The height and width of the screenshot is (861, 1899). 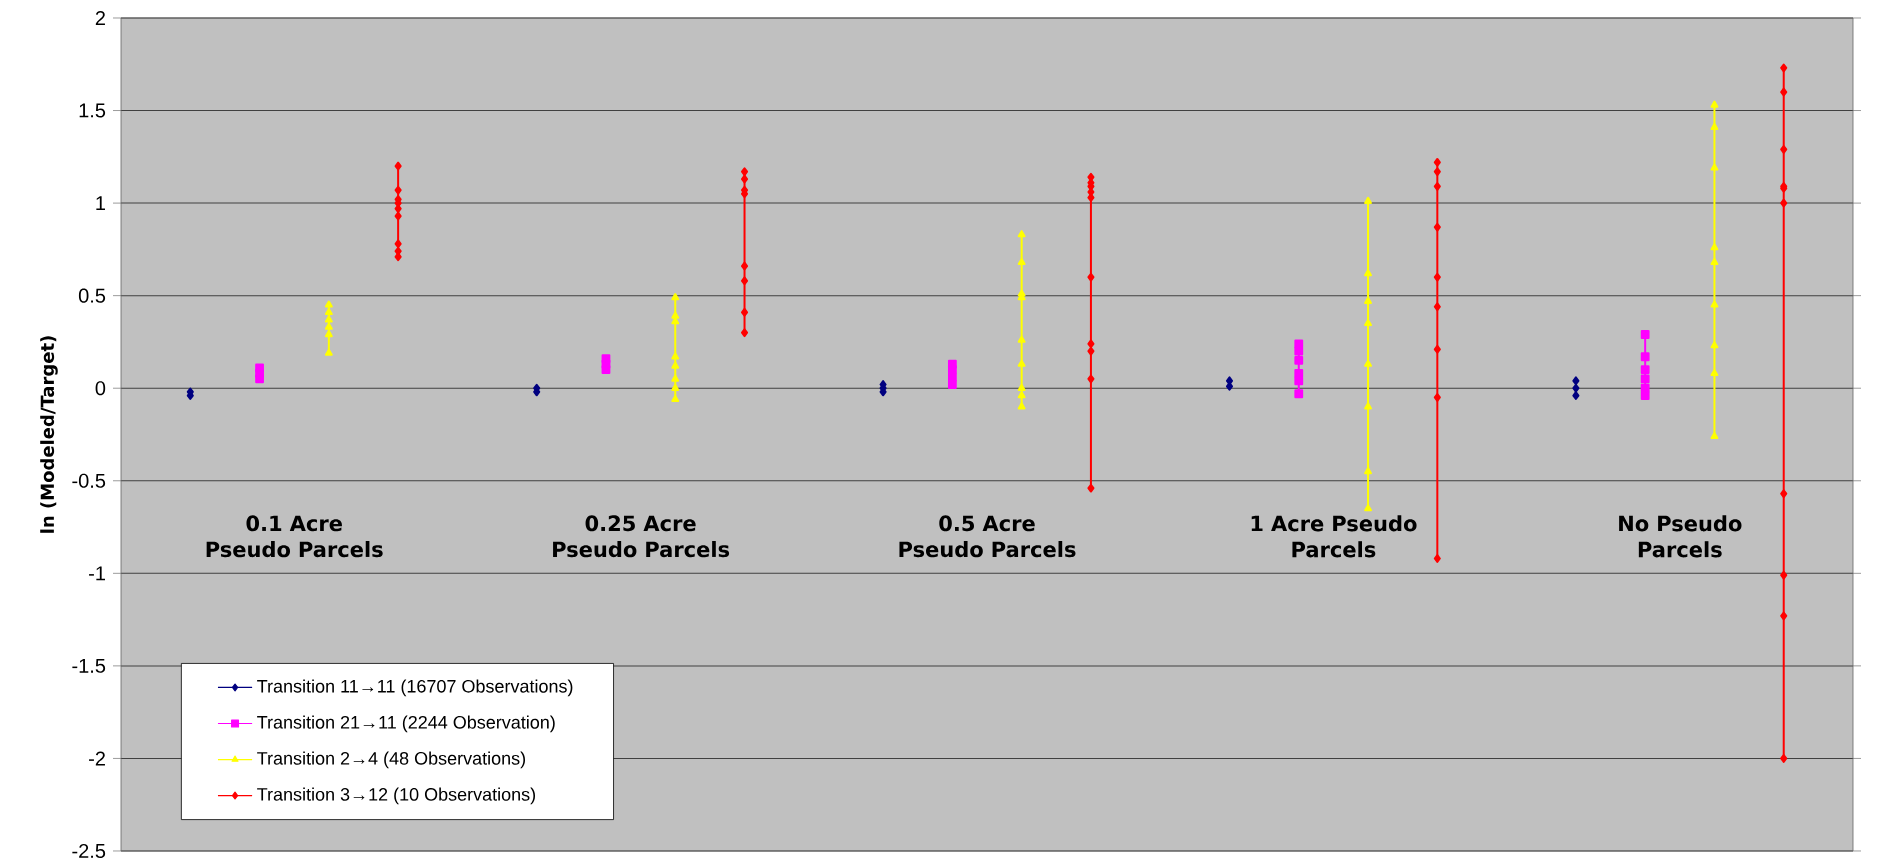 What do you see at coordinates (1334, 536) in the screenshot?
I see `x-tick-label: 1 Acre Pseudo Parcels` at bounding box center [1334, 536].